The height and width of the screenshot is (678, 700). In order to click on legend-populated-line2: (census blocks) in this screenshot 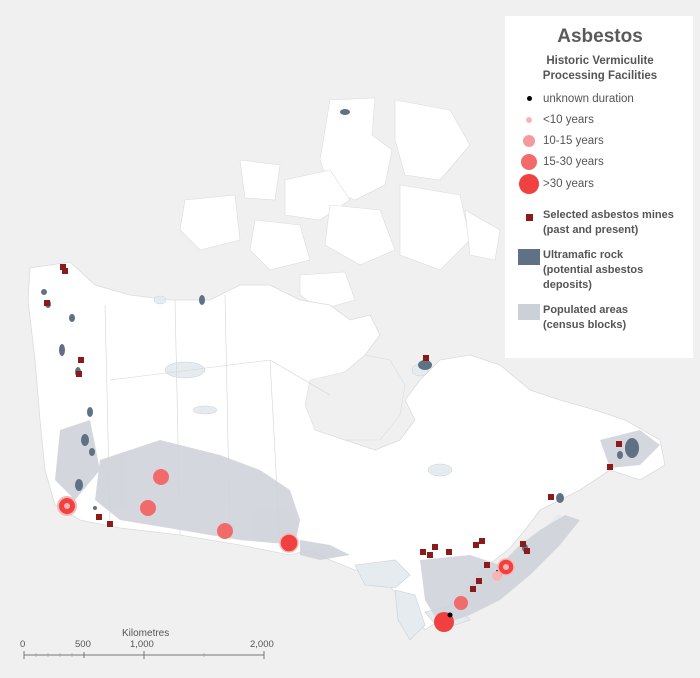, I will do `click(585, 325)`.